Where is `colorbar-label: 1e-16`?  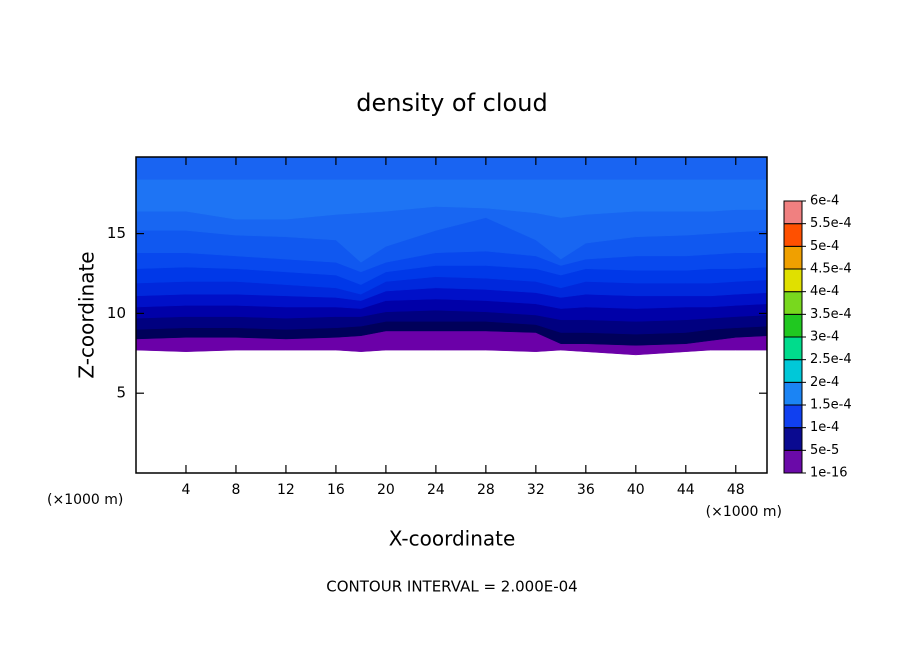
colorbar-label: 1e-16 is located at coordinates (829, 473).